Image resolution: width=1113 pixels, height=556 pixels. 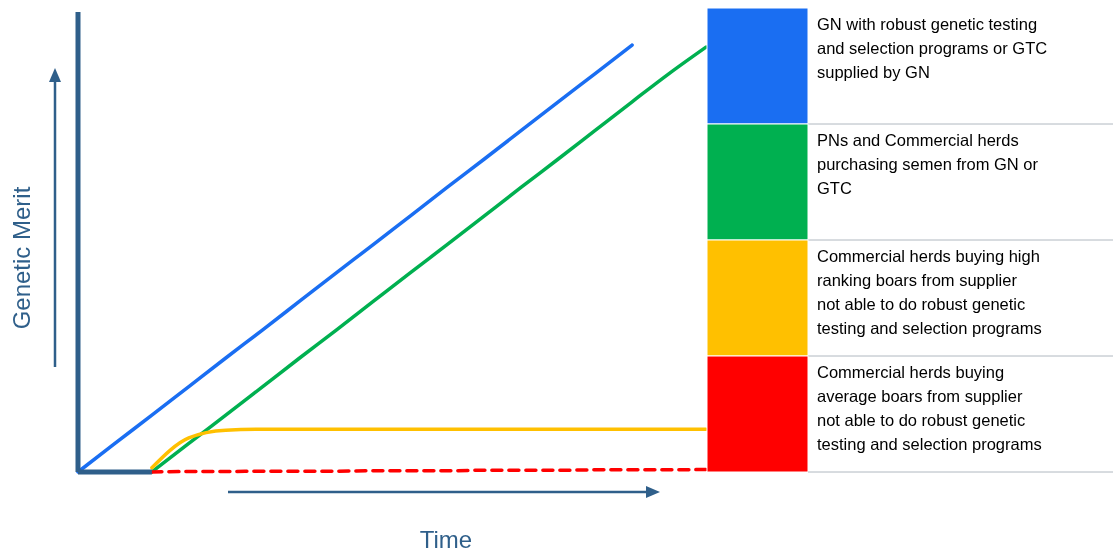 What do you see at coordinates (21, 258) in the screenshot?
I see `y-axis-title: Genetic Merit` at bounding box center [21, 258].